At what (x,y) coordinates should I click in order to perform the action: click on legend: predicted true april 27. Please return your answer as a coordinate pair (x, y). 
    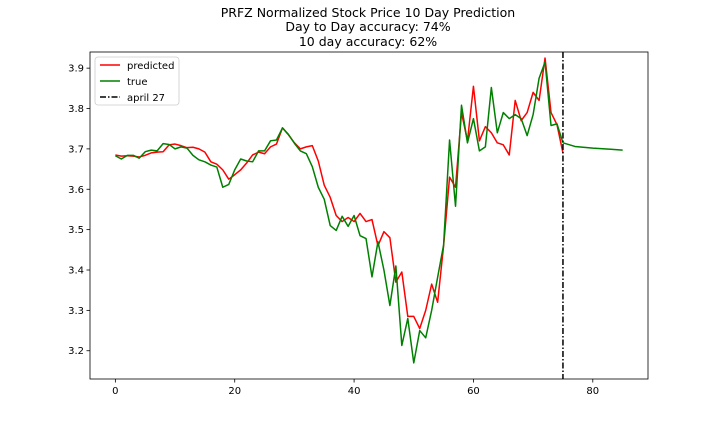
    Looking at the image, I should click on (137, 81).